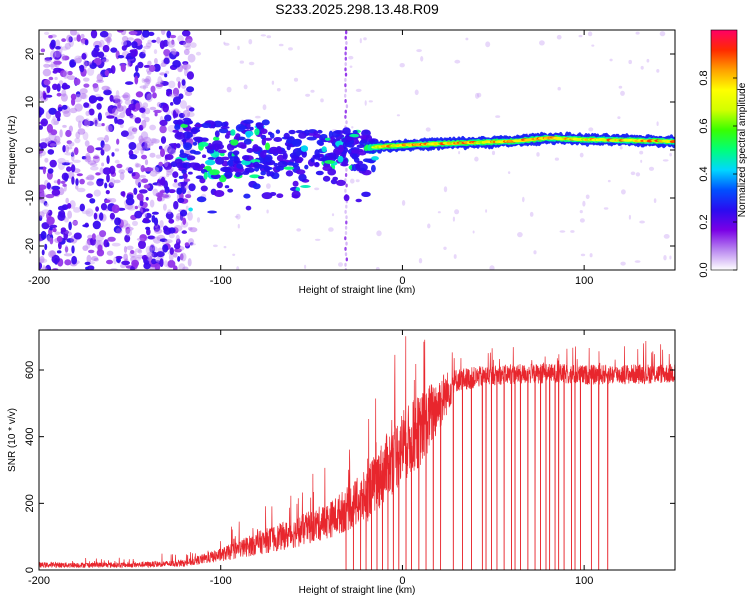 The height and width of the screenshot is (600, 750). Describe the element at coordinates (30, 54) in the screenshot. I see `y-tick-label: 20` at that location.